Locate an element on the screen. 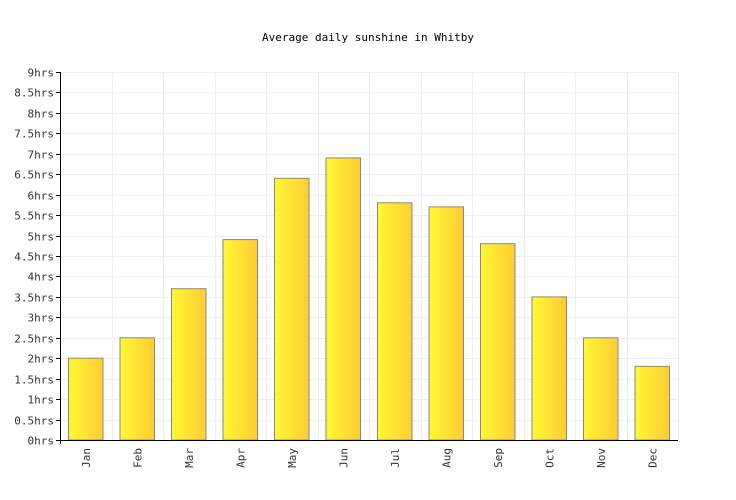  y-tick-label: 6hrs is located at coordinates (41, 196).